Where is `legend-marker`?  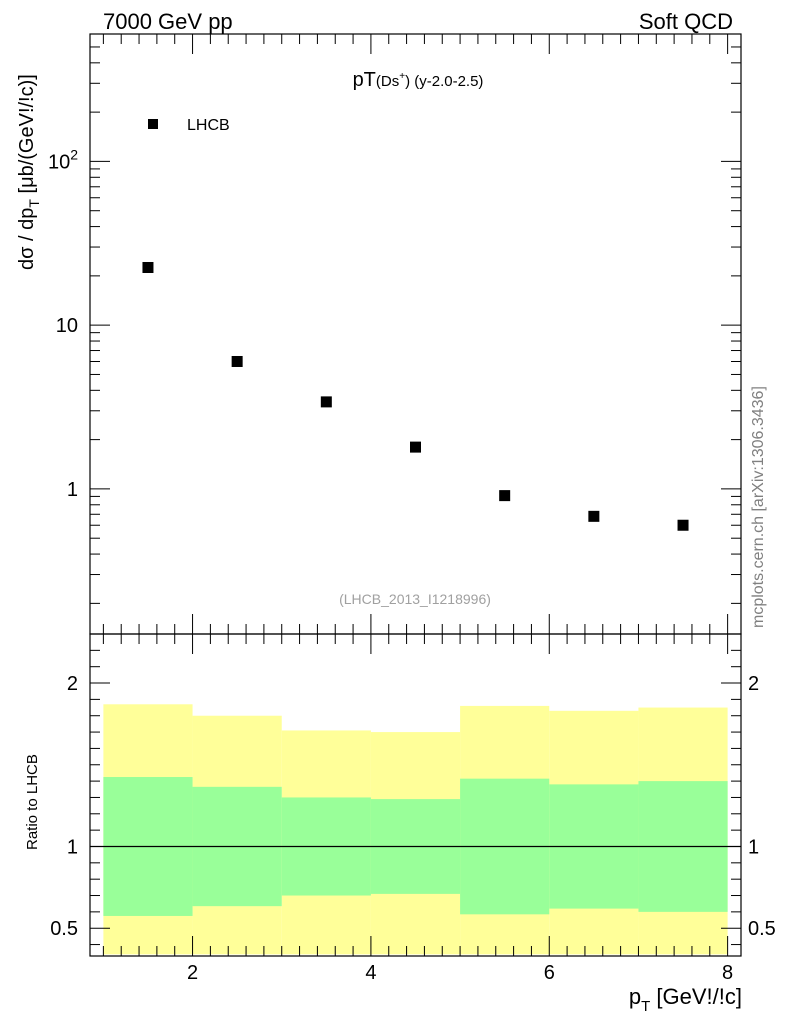
legend-marker is located at coordinates (153, 124).